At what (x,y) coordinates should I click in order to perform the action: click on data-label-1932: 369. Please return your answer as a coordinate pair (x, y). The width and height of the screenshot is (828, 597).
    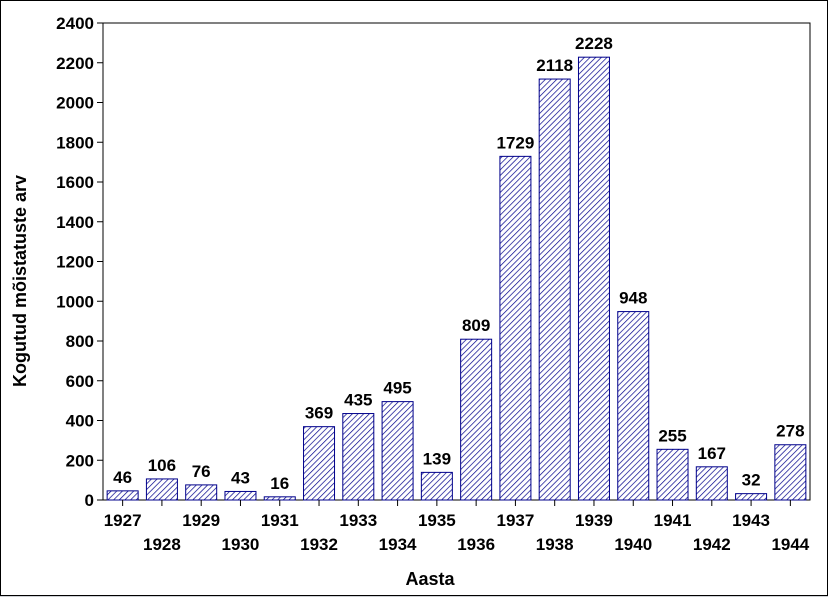
    Looking at the image, I should click on (319, 413).